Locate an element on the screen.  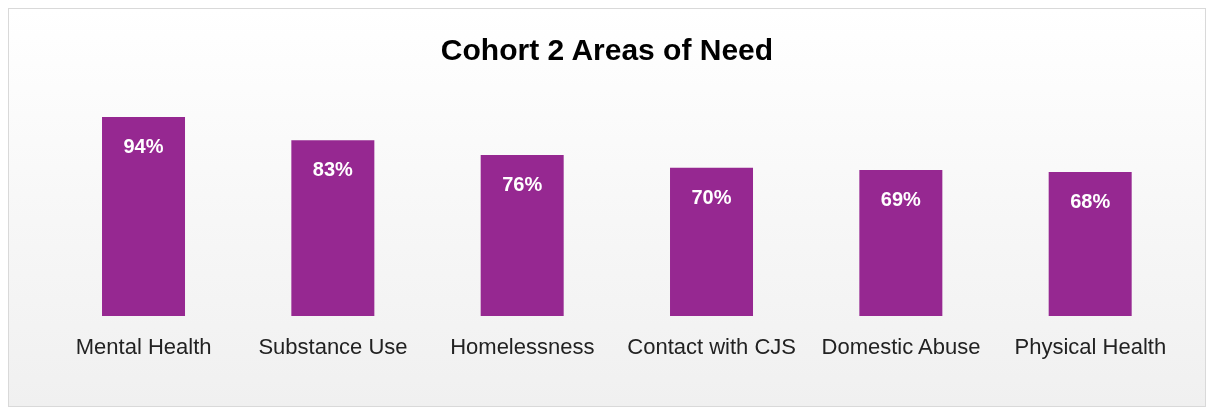
x-tick-label: Physical Health is located at coordinates (1090, 346).